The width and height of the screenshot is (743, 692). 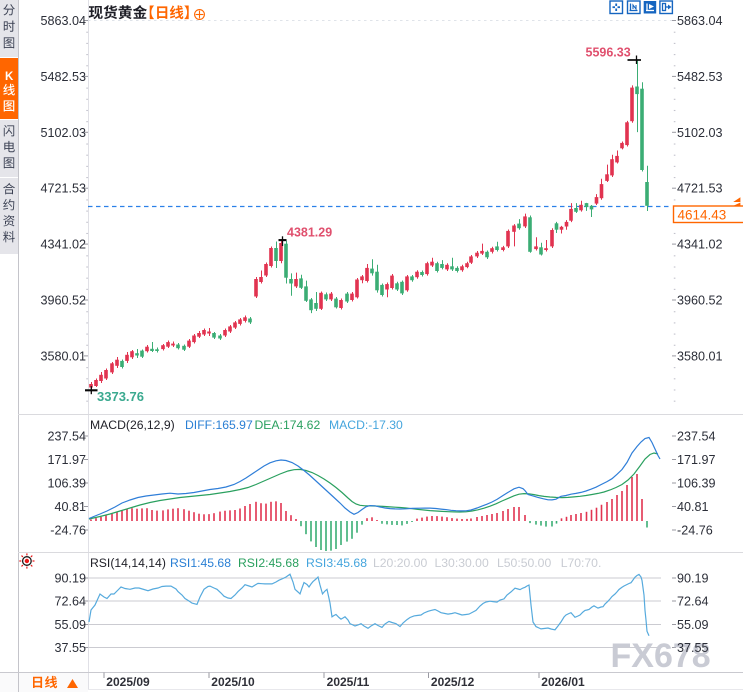 What do you see at coordinates (462, 563) in the screenshot?
I see `svg-text: L30:30.00` at bounding box center [462, 563].